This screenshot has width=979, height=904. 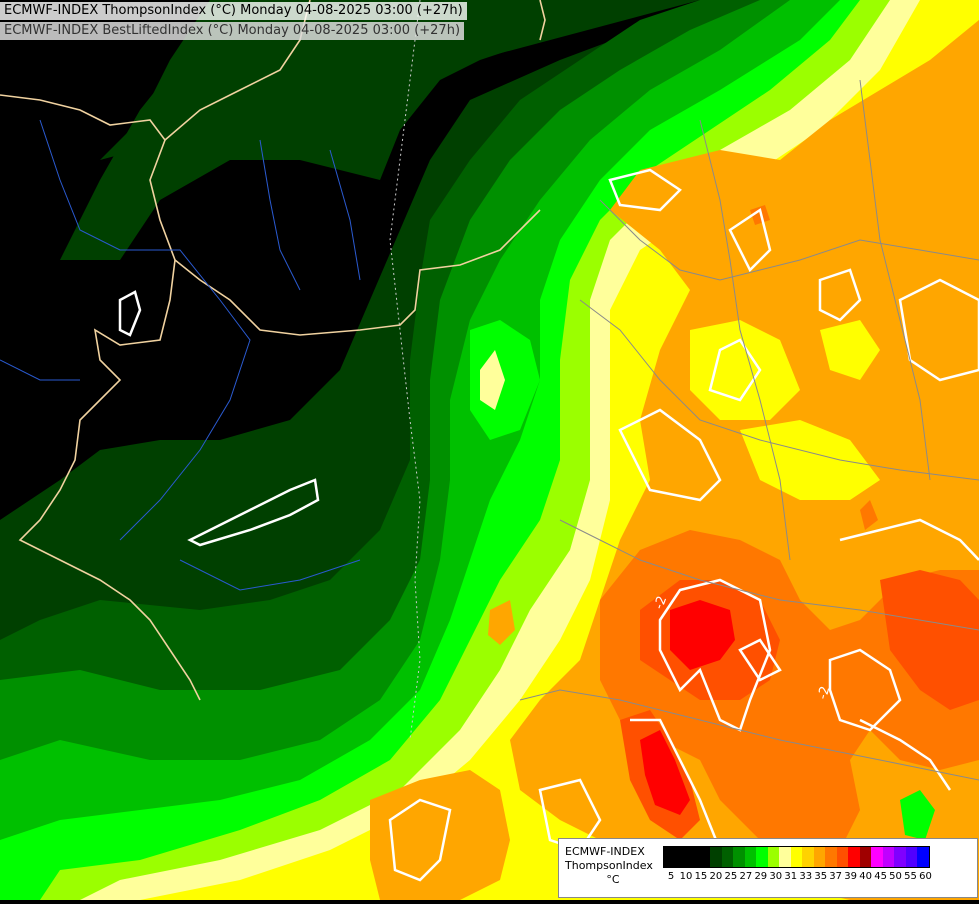 What do you see at coordinates (791, 876) in the screenshot?
I see `legend-tick: 31` at bounding box center [791, 876].